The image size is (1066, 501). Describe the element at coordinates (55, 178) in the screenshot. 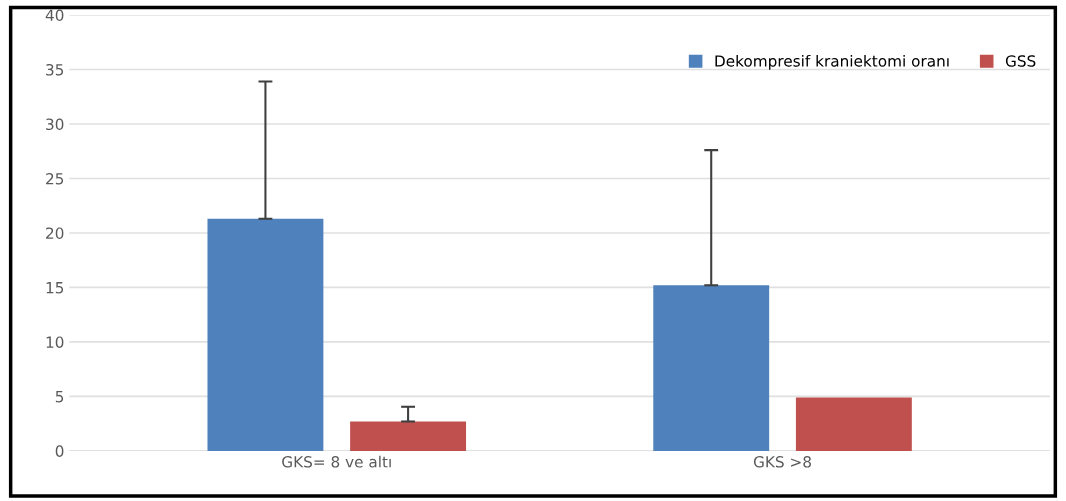

I see `y-tick-label: 25` at that location.